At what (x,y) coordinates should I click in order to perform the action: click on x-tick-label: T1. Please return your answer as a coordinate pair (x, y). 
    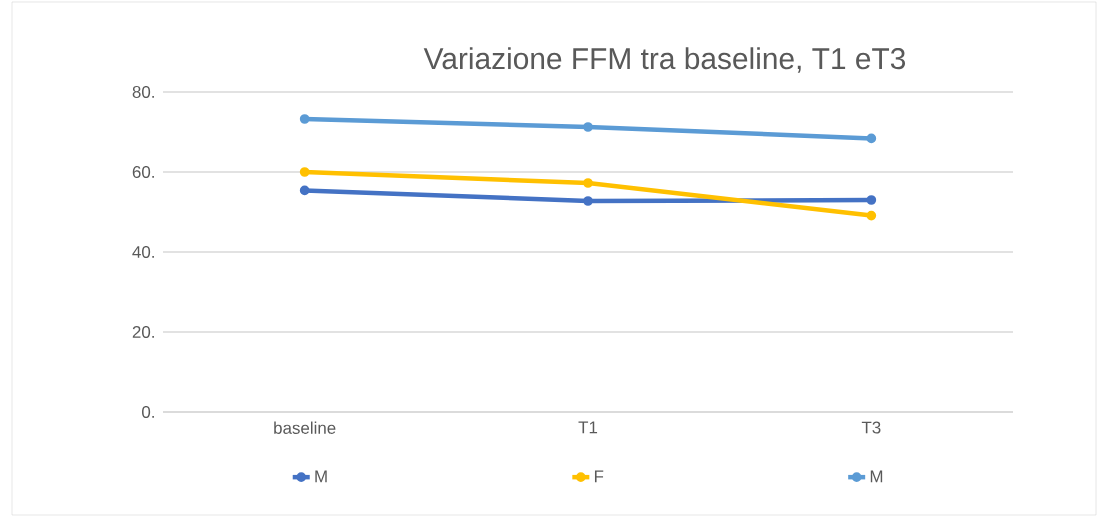
    Looking at the image, I should click on (588, 427).